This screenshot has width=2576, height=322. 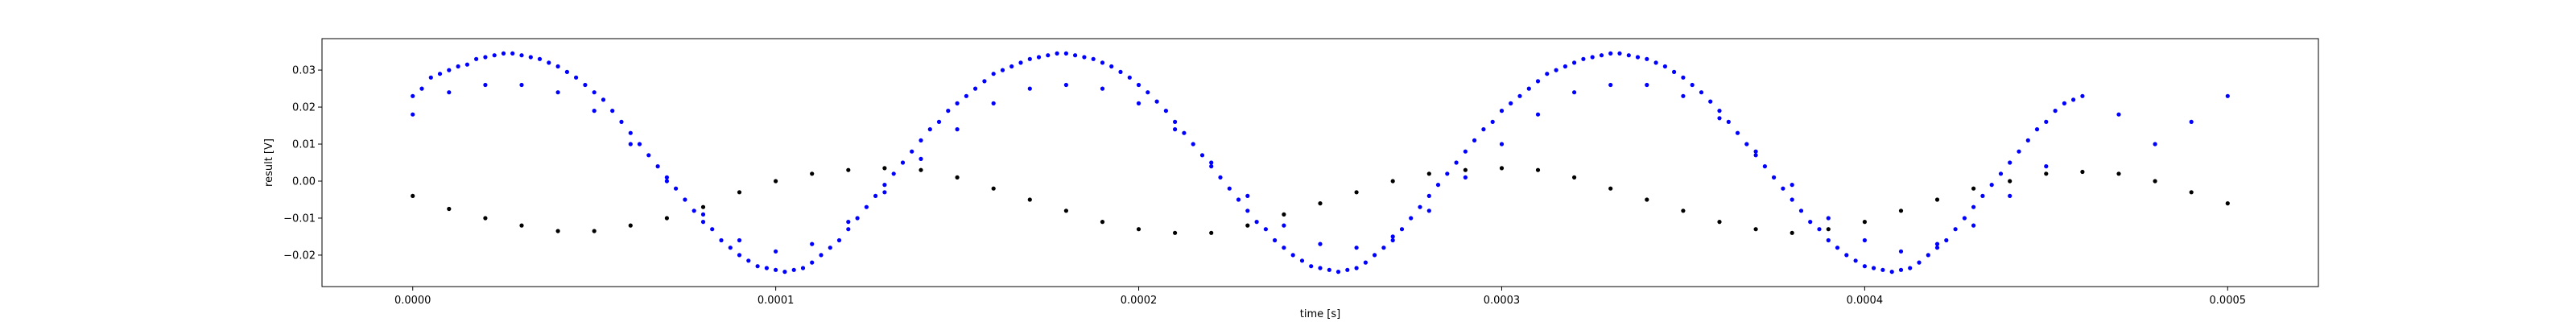 What do you see at coordinates (1502, 301) in the screenshot?
I see `x-tick-label: 0.0003` at bounding box center [1502, 301].